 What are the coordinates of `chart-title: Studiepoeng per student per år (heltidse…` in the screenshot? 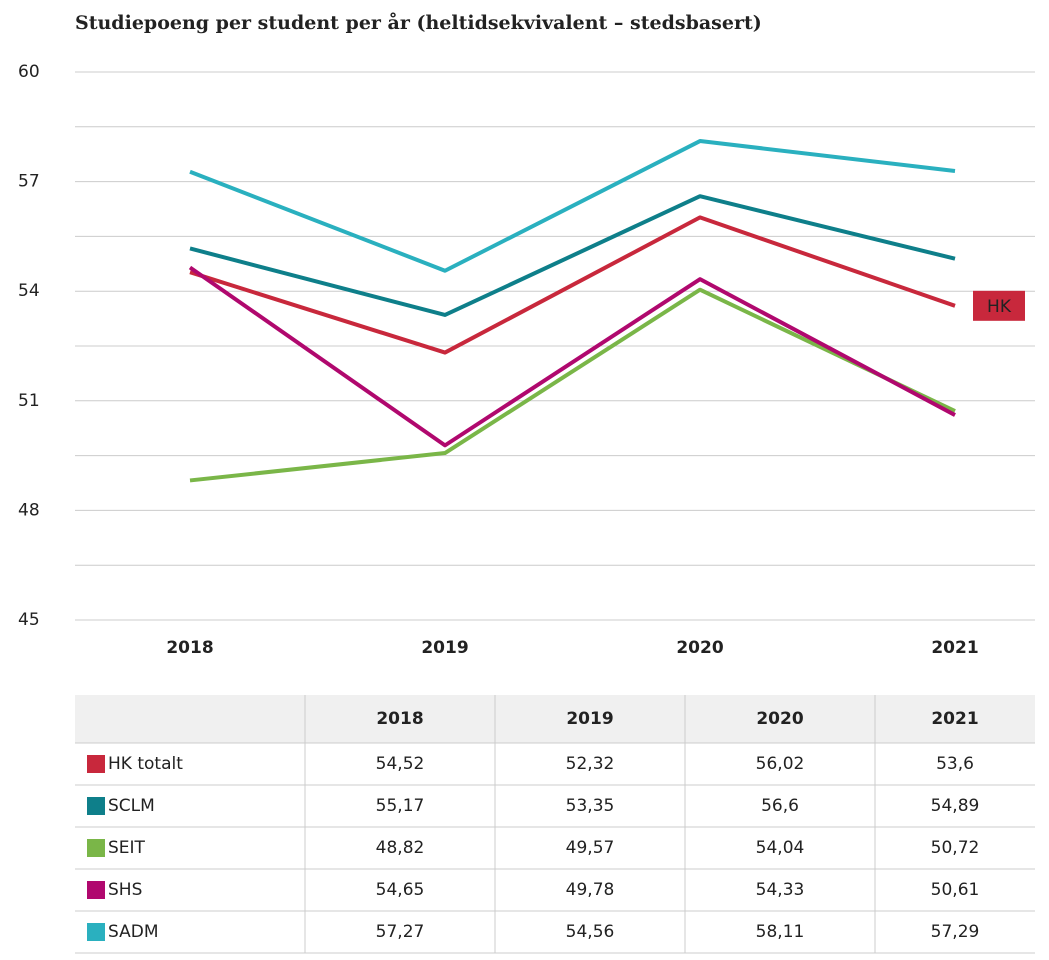 It's located at (418, 22).